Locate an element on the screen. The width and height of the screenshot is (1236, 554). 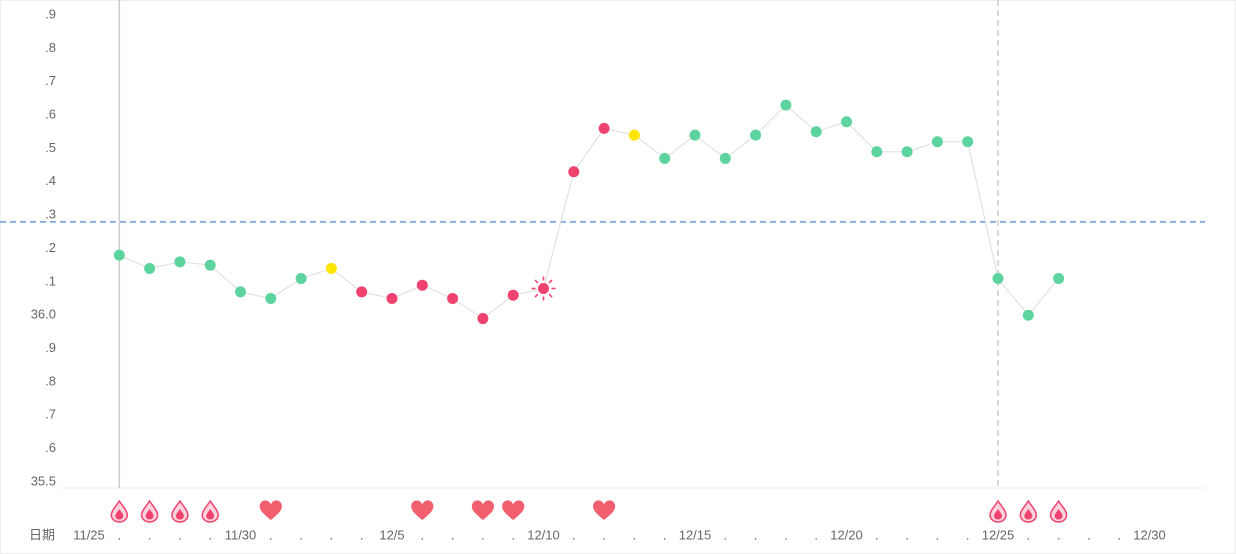
x-tick-label: 12/5 is located at coordinates (391, 534).